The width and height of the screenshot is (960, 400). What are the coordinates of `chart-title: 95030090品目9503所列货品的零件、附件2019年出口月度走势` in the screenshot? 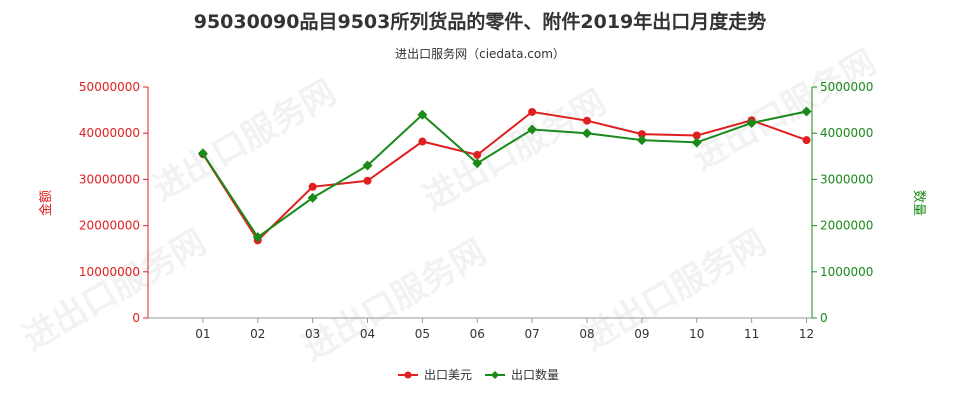 It's located at (480, 21).